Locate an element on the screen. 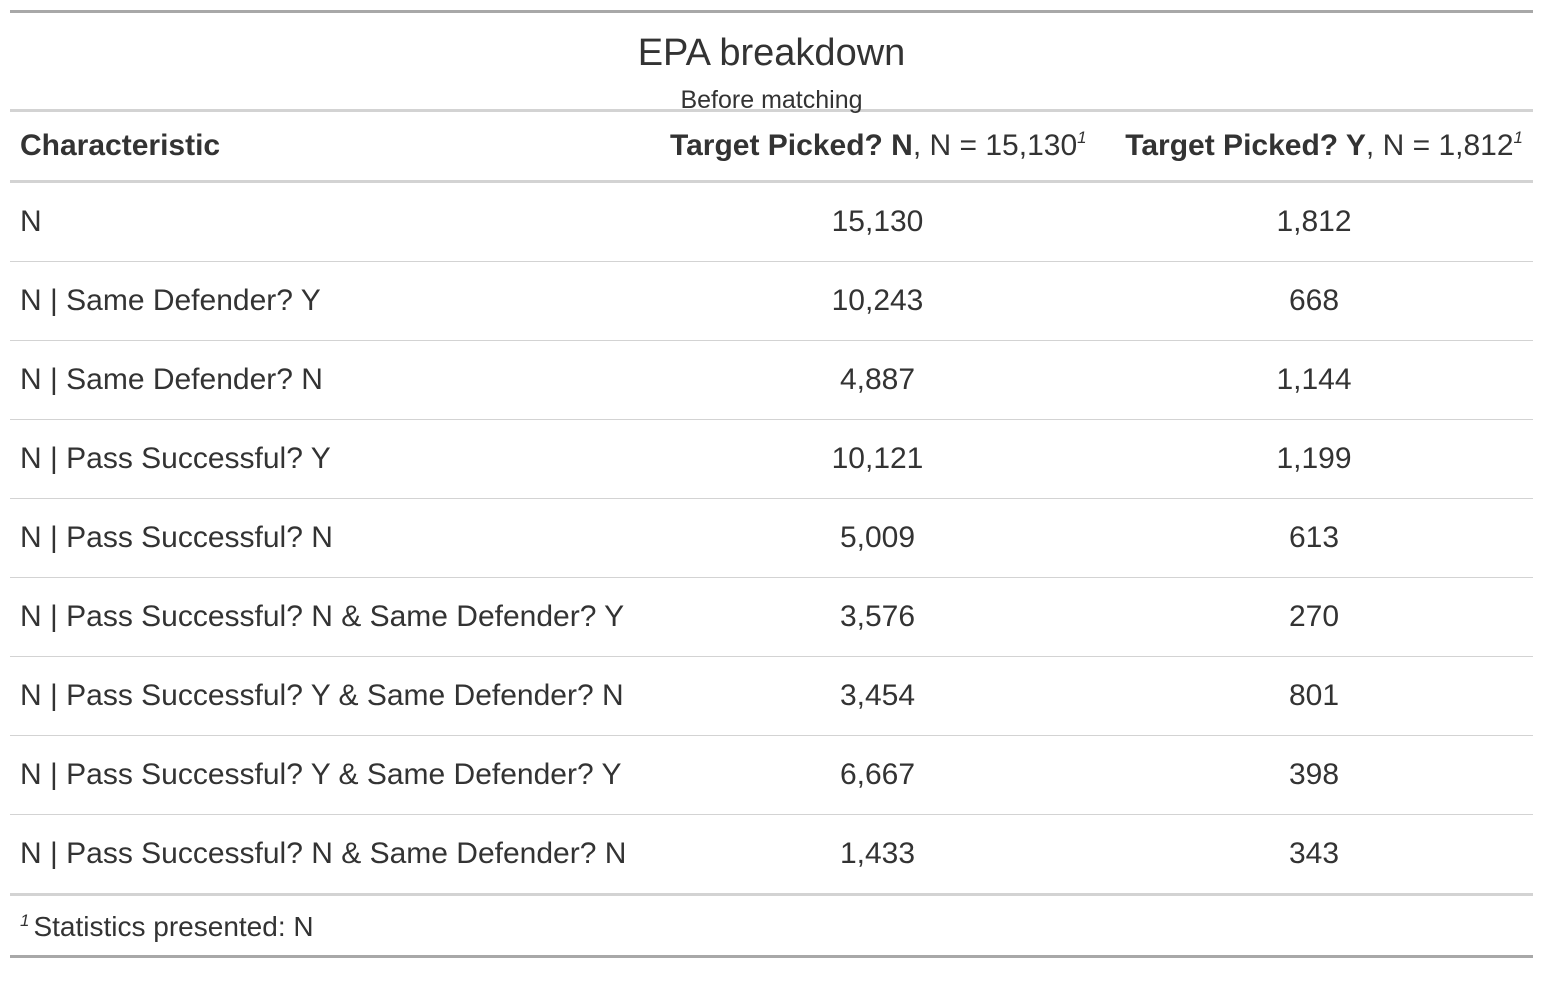  table-row: N | Pass Successful? N 5,009 613 is located at coordinates (771, 538).